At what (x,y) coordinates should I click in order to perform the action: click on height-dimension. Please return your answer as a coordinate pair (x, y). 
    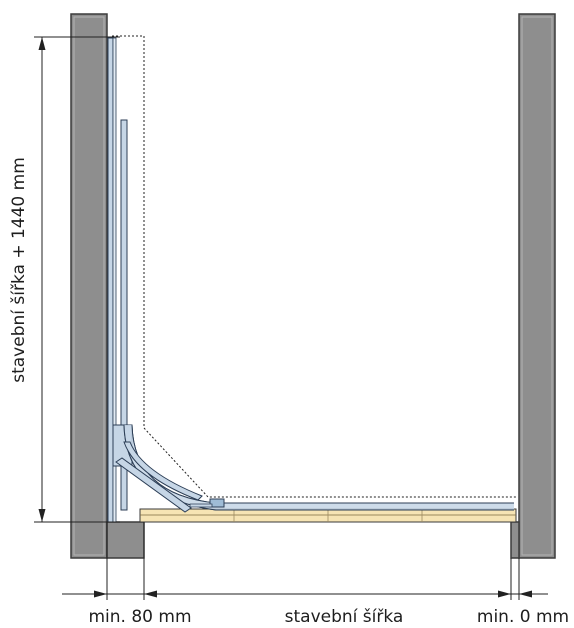
    Looking at the image, I should click on (77, 279).